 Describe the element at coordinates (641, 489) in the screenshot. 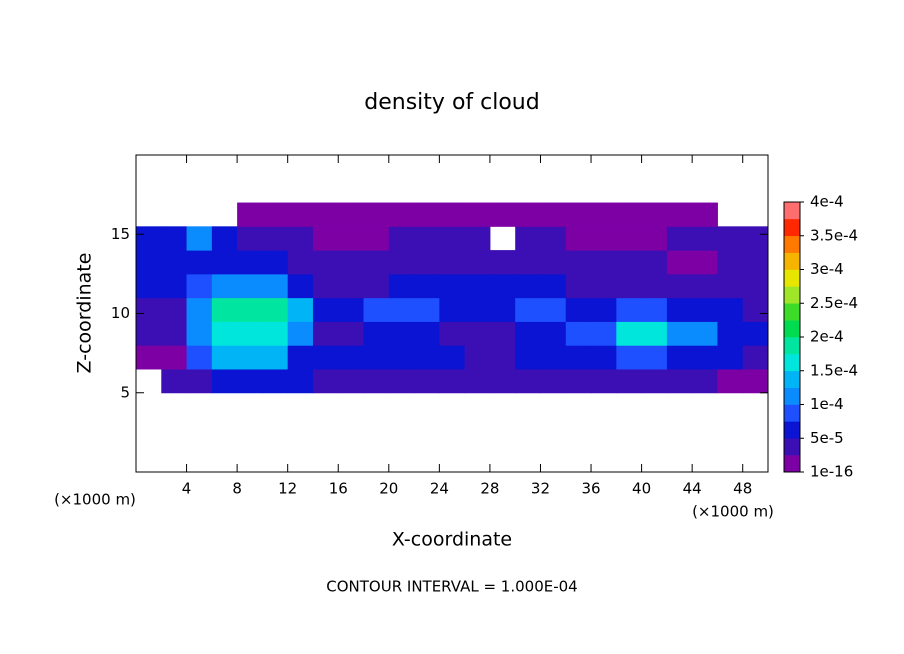

I see `x-tick-label: 40` at that location.